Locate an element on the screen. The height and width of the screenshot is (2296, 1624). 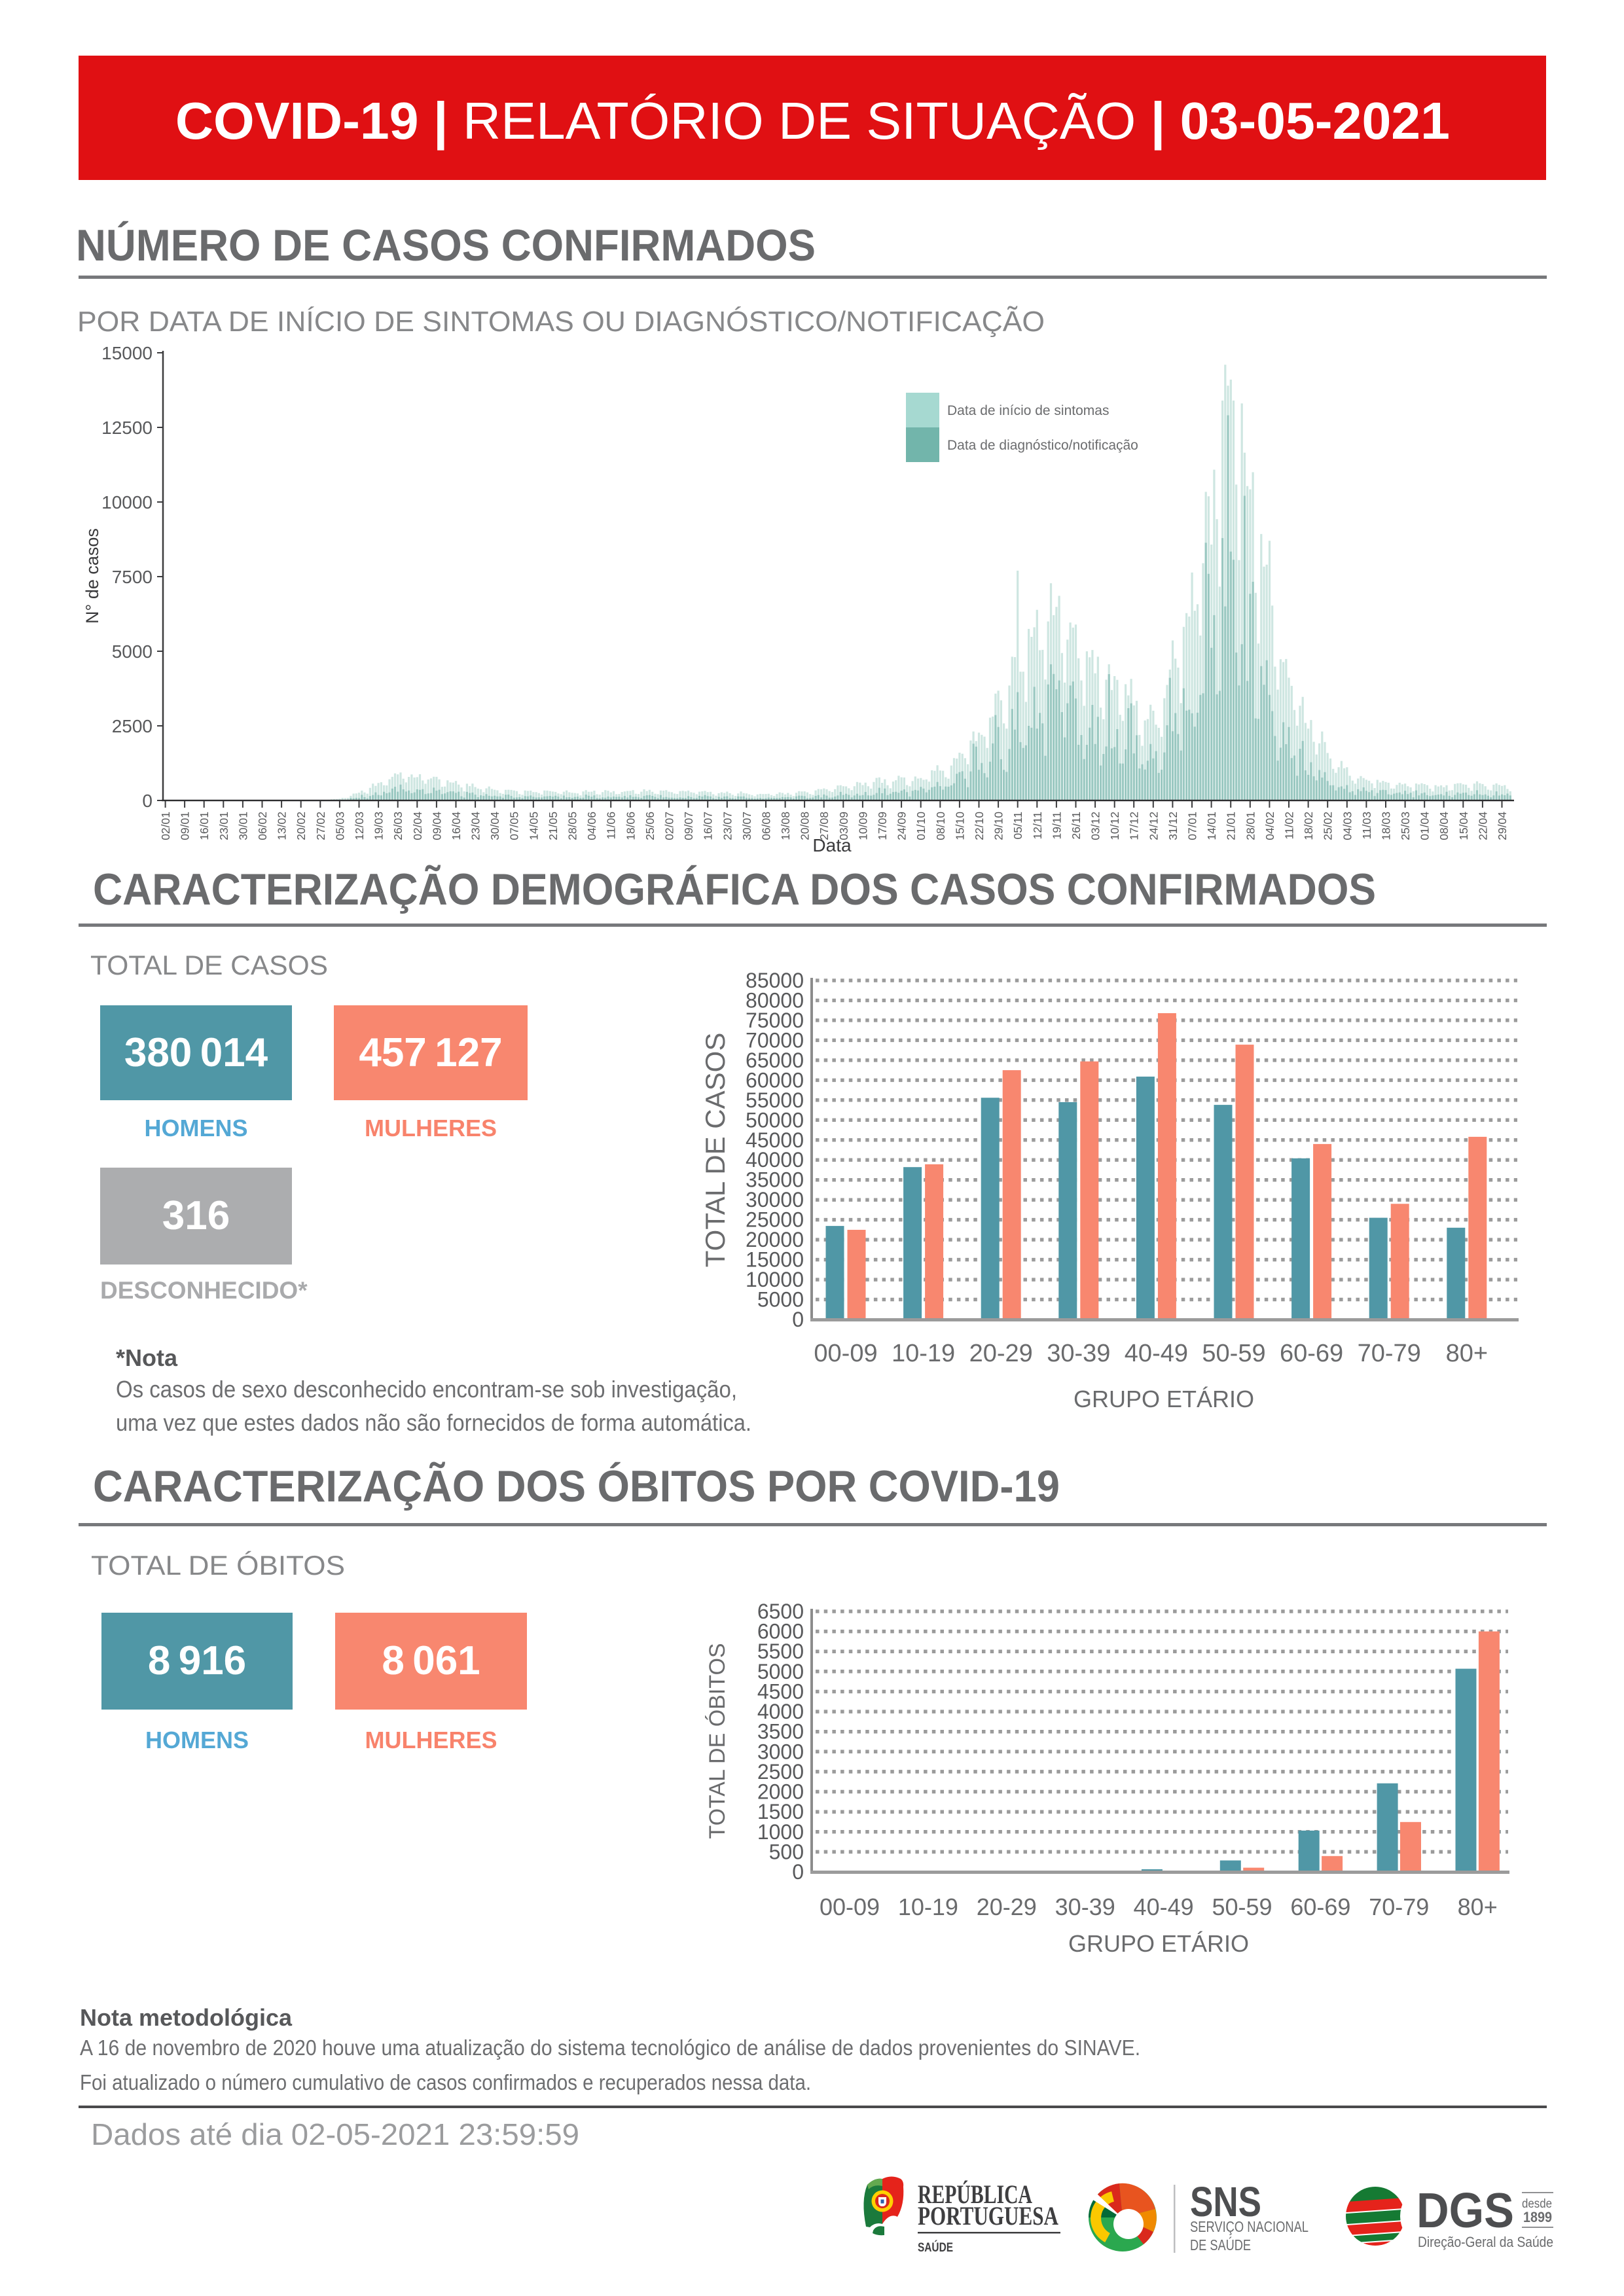
svg-text: SNS is located at coordinates (1225, 2201).